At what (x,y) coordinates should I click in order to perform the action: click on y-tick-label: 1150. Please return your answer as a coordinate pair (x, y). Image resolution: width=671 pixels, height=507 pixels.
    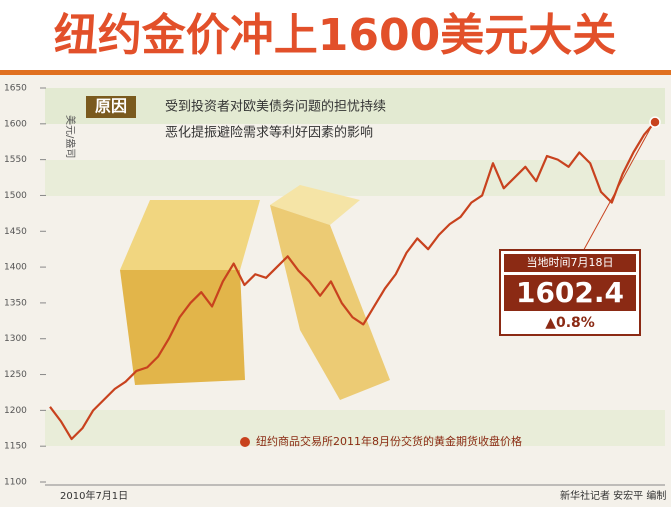
    Looking at the image, I should click on (15, 447).